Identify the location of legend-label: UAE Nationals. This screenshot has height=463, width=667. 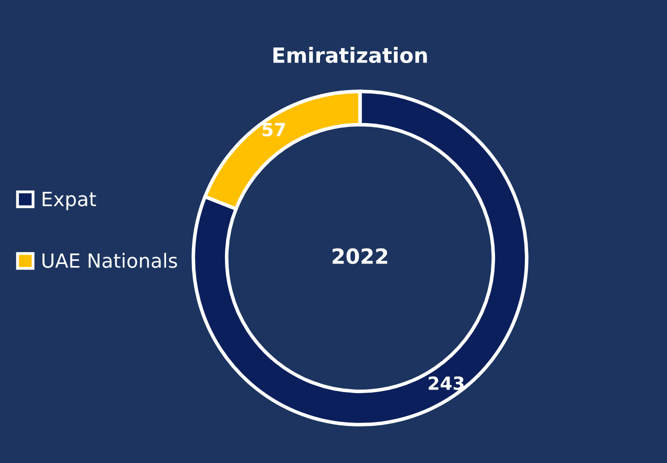
(110, 260).